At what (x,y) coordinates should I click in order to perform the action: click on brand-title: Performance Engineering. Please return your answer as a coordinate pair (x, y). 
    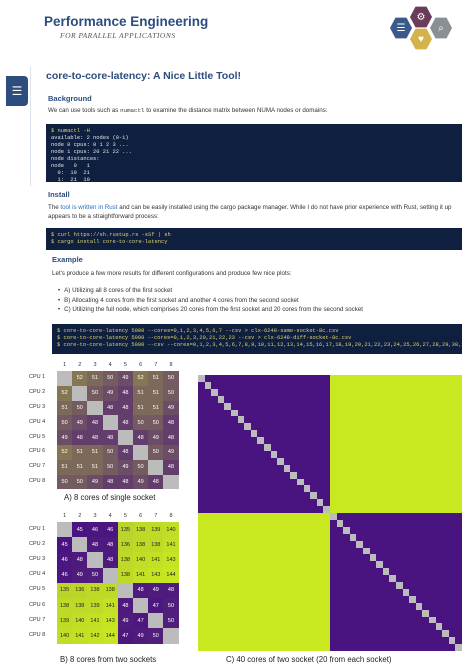
    Looking at the image, I should click on (126, 21).